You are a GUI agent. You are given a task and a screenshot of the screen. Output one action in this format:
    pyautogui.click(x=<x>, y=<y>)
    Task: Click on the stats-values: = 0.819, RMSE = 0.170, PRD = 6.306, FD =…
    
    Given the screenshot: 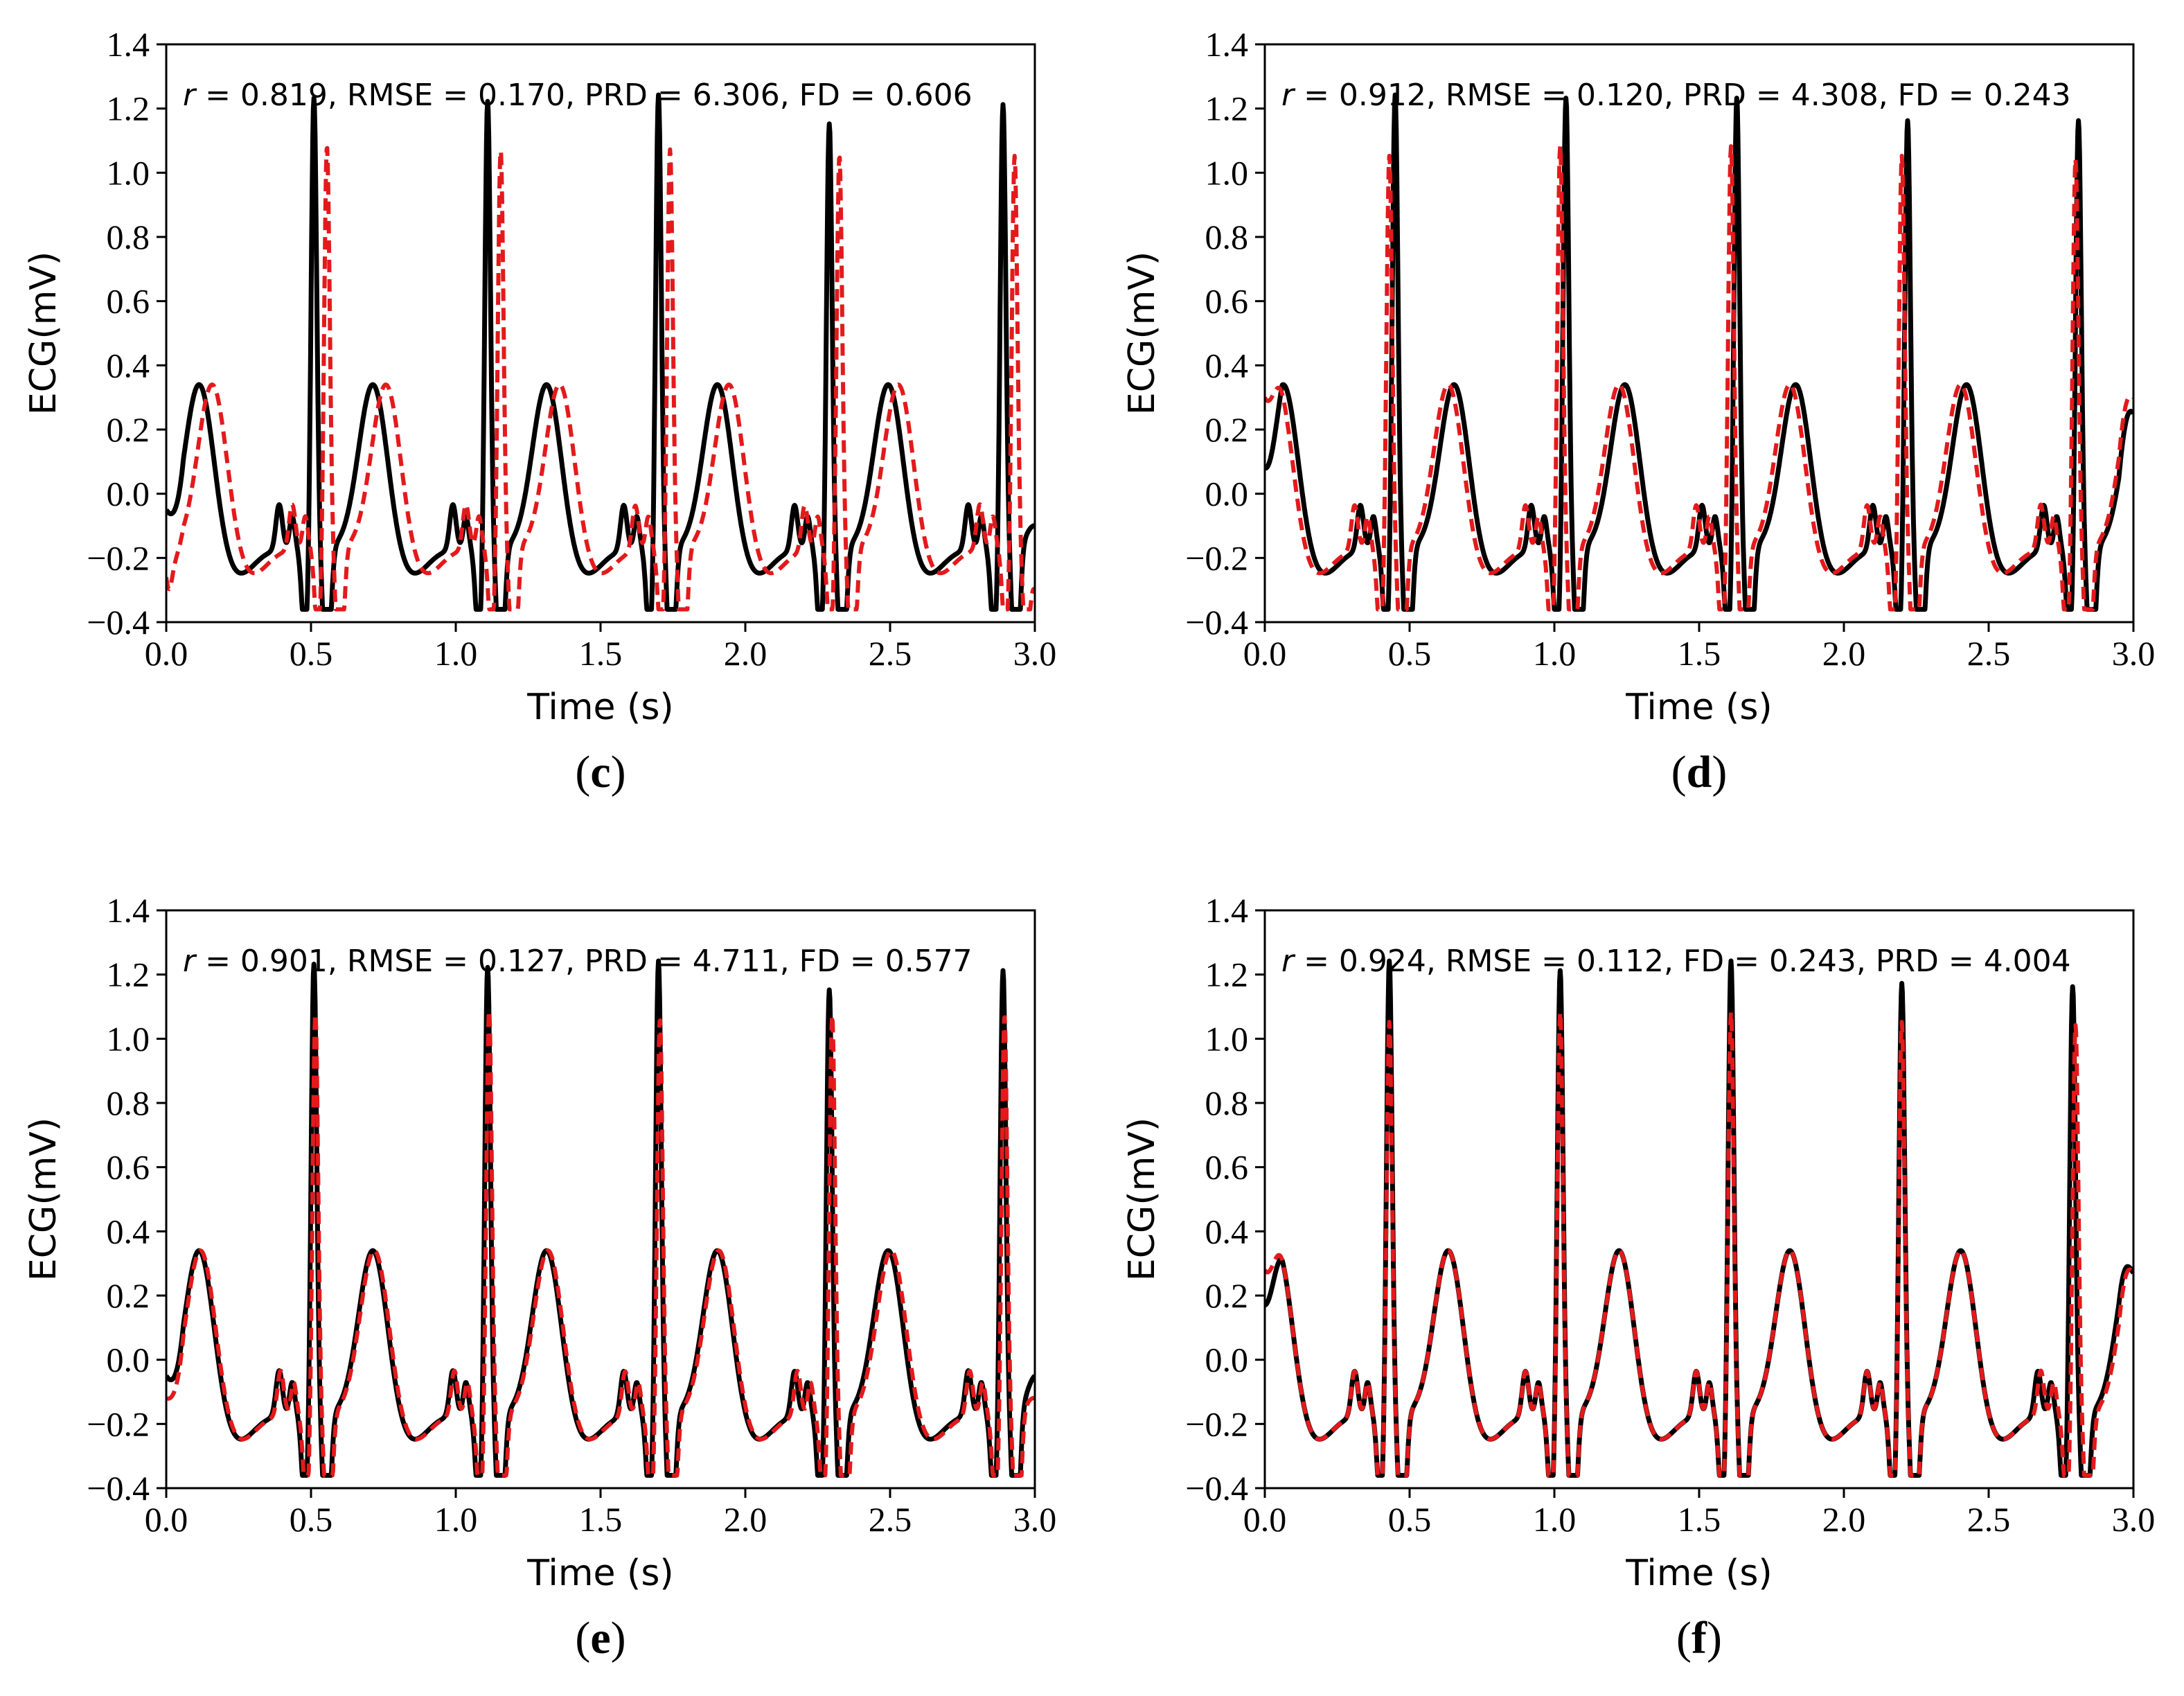 What is the action you would take?
    pyautogui.click(x=584, y=95)
    